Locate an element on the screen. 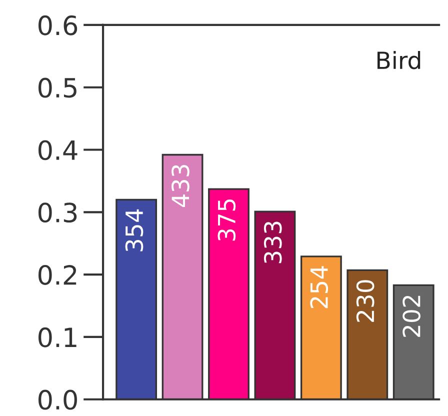 The width and height of the screenshot is (448, 416). annotation: 230 is located at coordinates (365, 301).